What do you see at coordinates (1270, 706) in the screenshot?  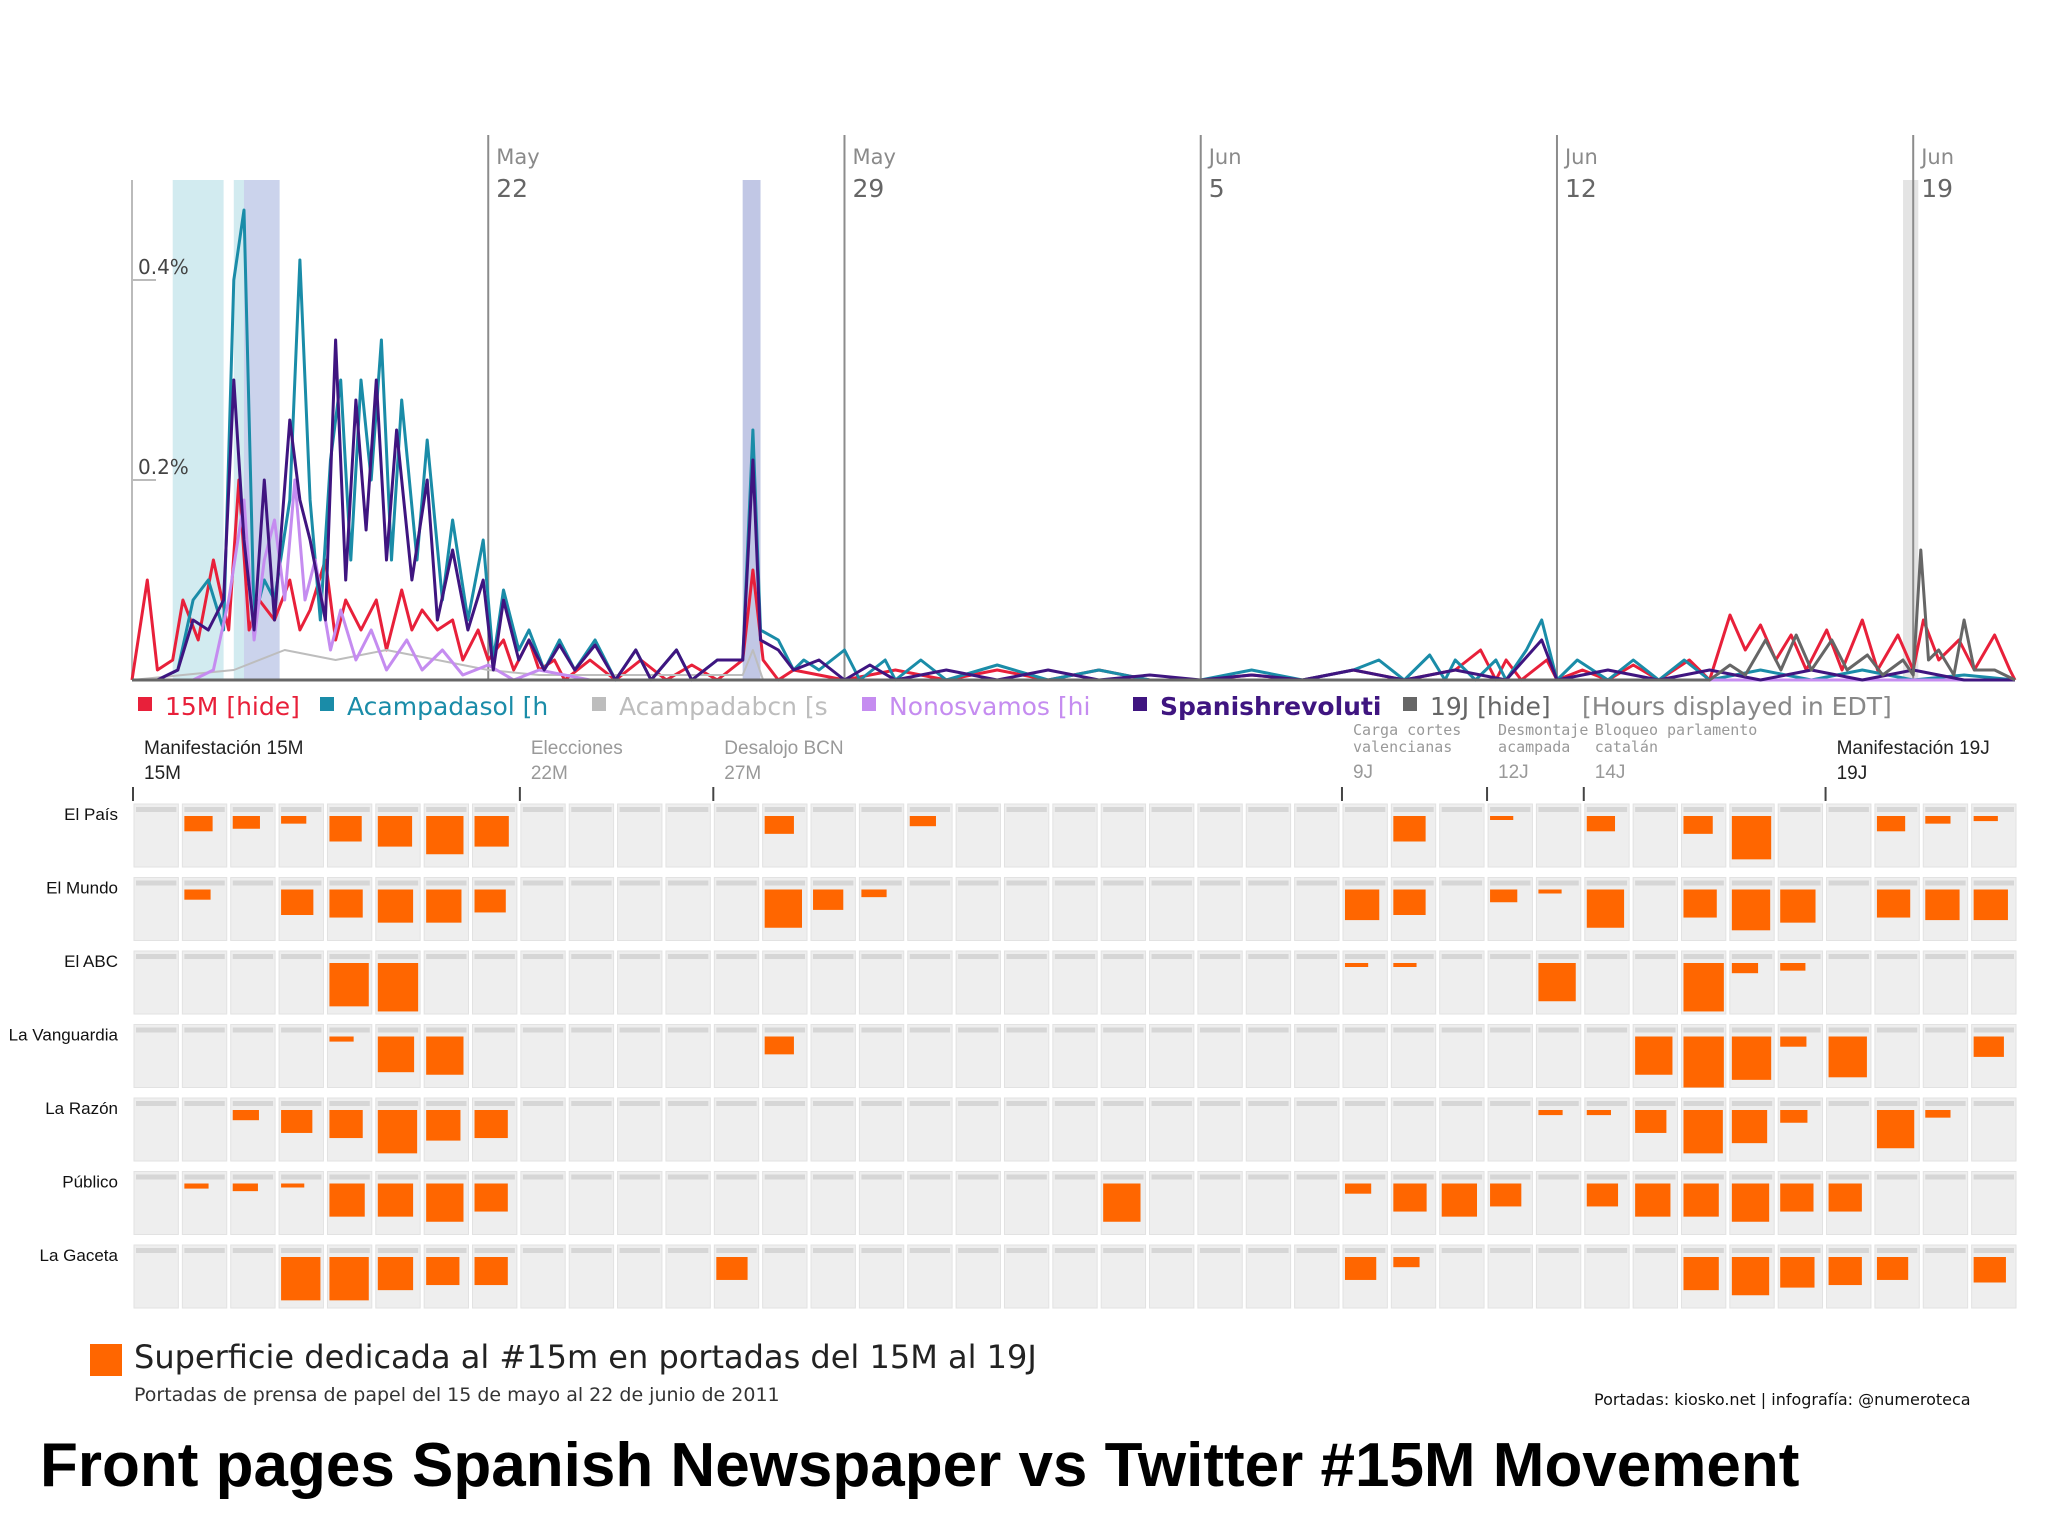 I see `legend-item: Spanishrevoluti` at bounding box center [1270, 706].